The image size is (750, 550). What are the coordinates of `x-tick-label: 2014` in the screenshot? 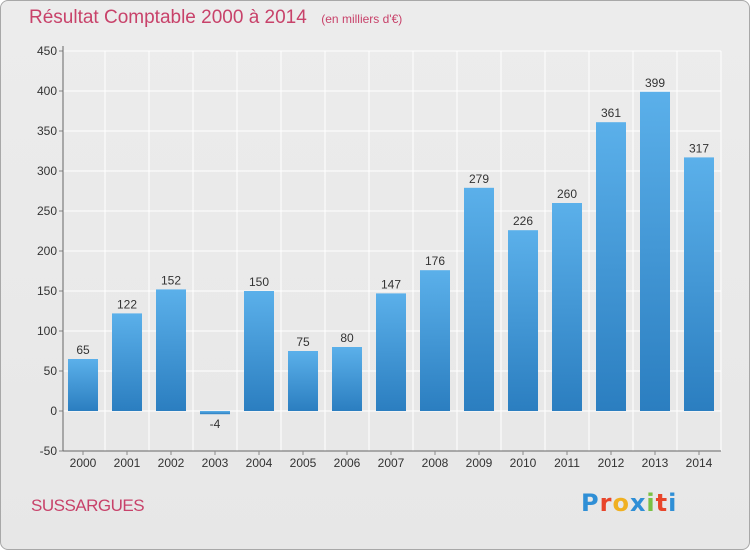 It's located at (699, 463).